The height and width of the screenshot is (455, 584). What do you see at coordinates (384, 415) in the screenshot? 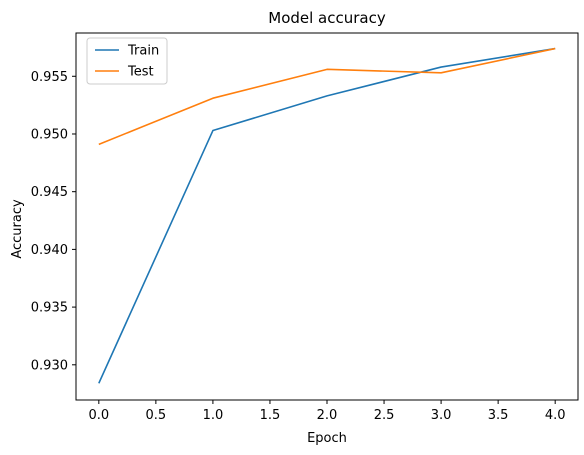
I see `x-tick-label: 2.5` at bounding box center [384, 415].